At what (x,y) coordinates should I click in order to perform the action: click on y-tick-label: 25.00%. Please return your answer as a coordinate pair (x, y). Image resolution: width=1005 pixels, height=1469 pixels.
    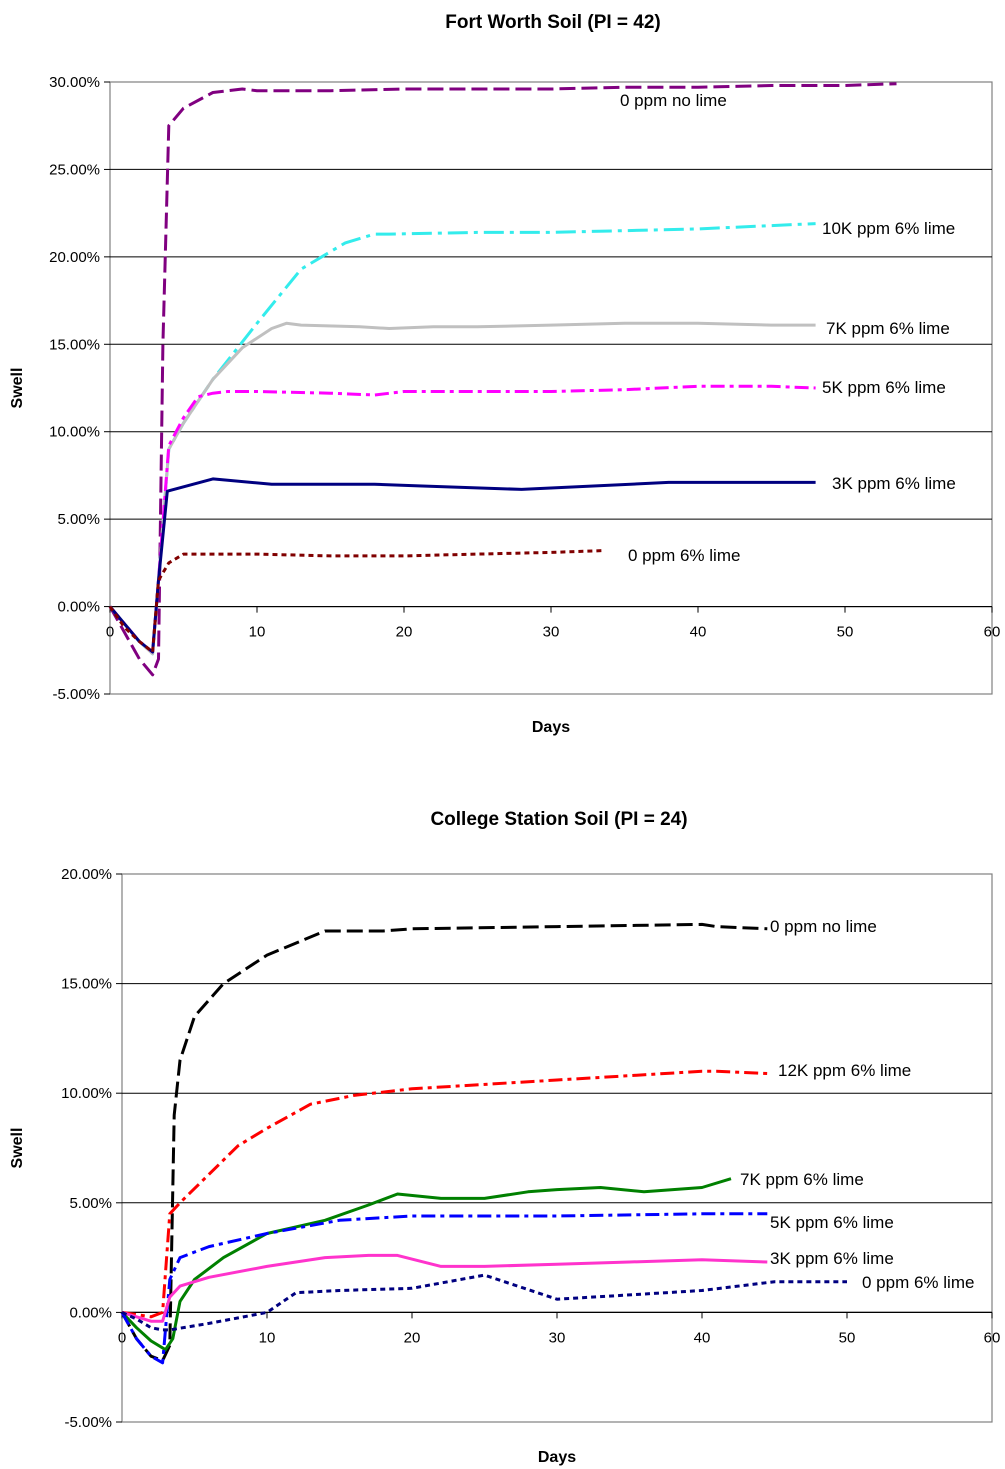
    Looking at the image, I should click on (74, 169).